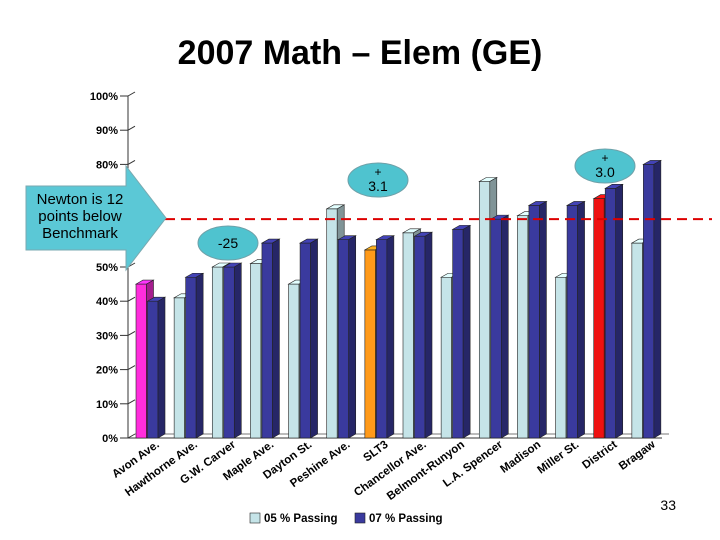 Image resolution: width=720 pixels, height=540 pixels. What do you see at coordinates (107, 336) in the screenshot?
I see `y-tick-label: 30%` at bounding box center [107, 336].